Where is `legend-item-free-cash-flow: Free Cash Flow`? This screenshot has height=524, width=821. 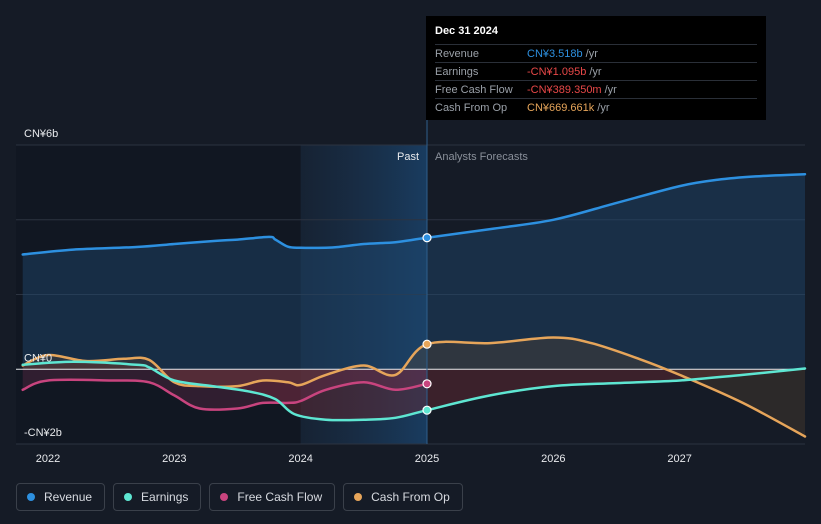 legend-item-free-cash-flow: Free Cash Flow is located at coordinates (272, 497).